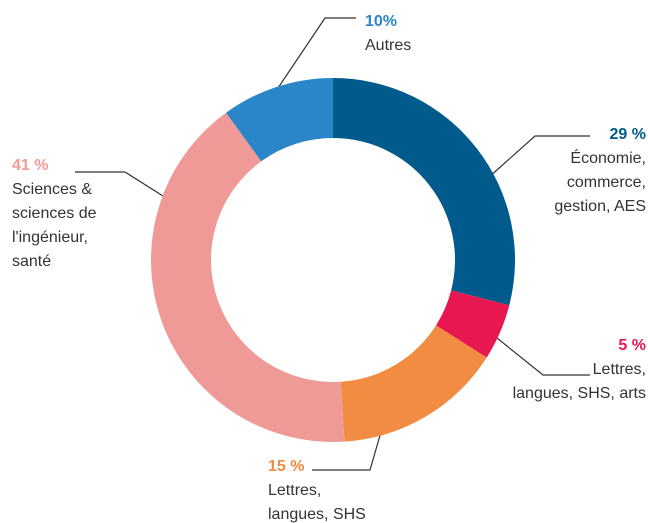 The width and height of the screenshot is (648, 523). I want to click on category-label: l'ingénieur,, so click(50, 237).